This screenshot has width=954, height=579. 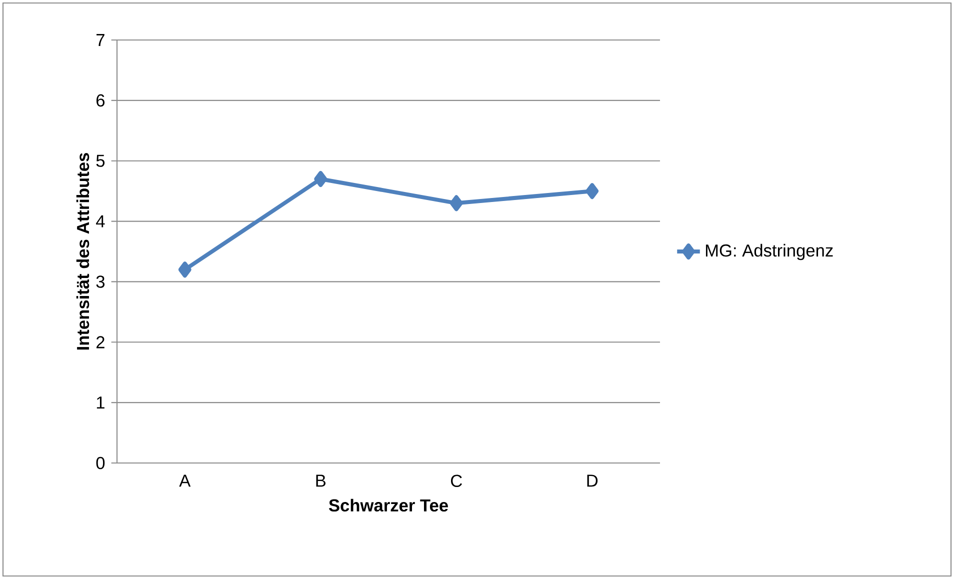 I want to click on y-tick-label: 4, so click(x=100, y=221).